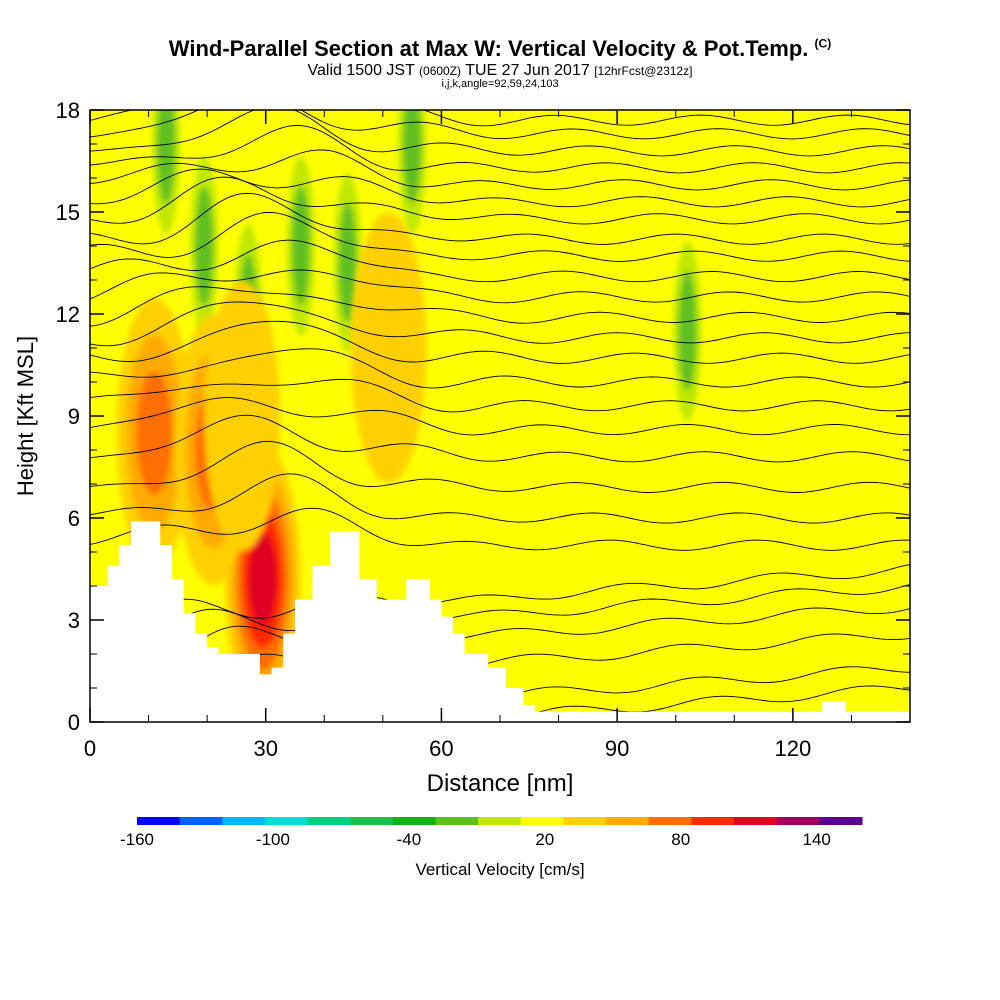  Describe the element at coordinates (68, 110) in the screenshot. I see `y-tick-label: 18` at that location.